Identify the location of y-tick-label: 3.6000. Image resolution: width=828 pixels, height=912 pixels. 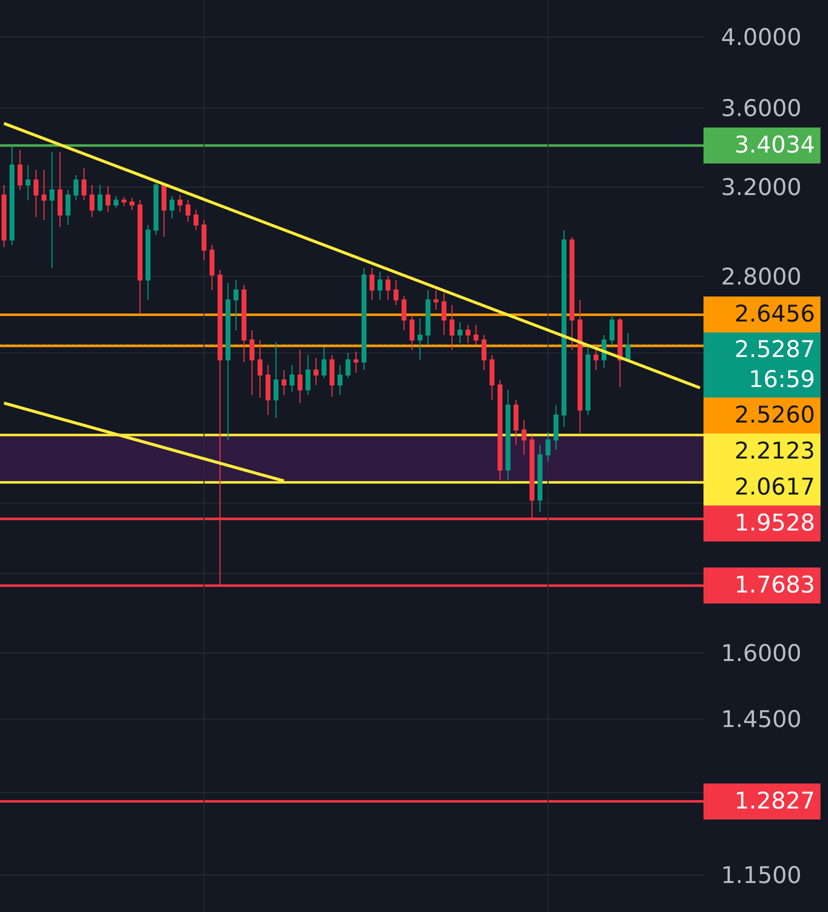
(761, 109).